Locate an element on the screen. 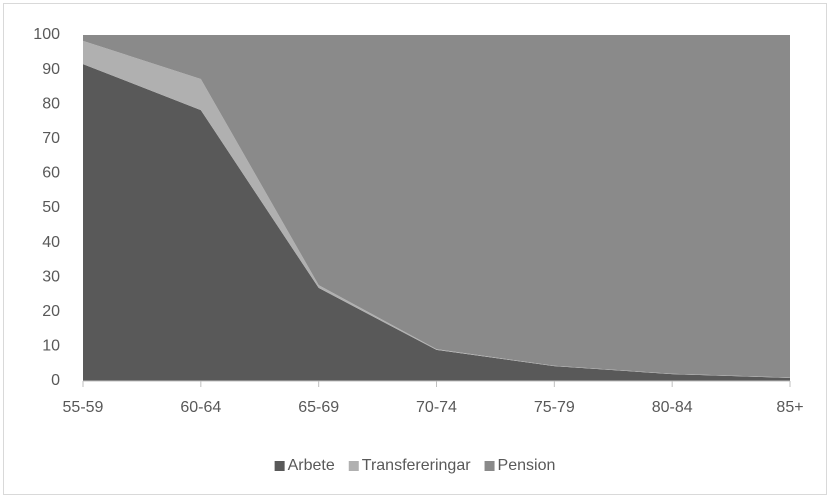  x-tick-label: 70-74 is located at coordinates (436, 407).